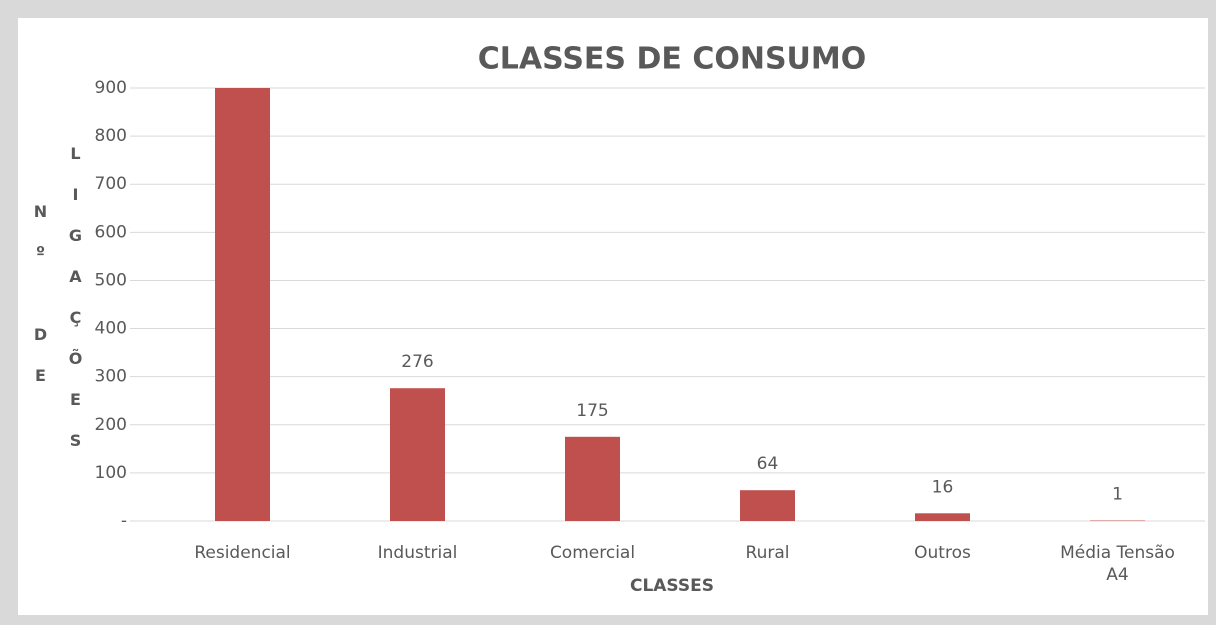  What do you see at coordinates (242, 553) in the screenshot?
I see `x-tick-label: Residencial` at bounding box center [242, 553].